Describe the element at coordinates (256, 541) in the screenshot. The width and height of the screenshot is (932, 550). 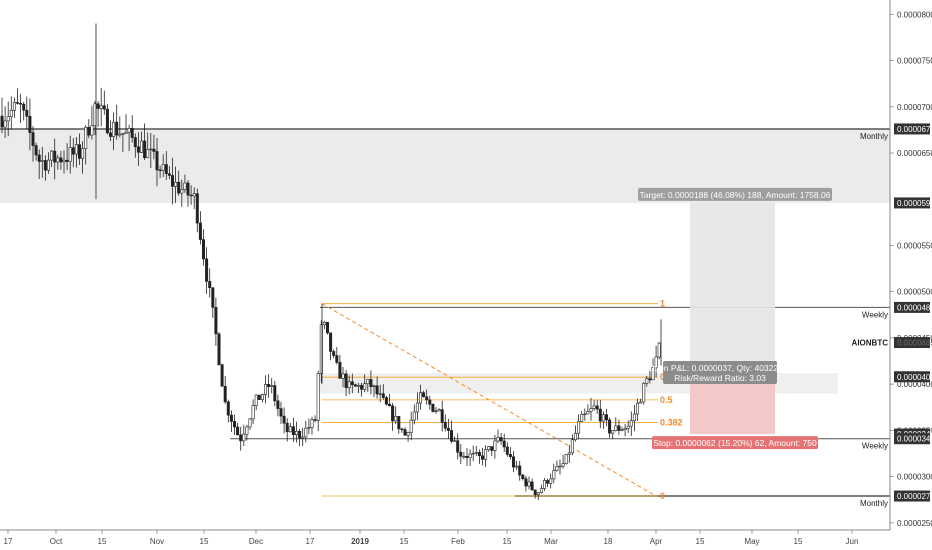
I see `x-tick-label: Dec` at that location.